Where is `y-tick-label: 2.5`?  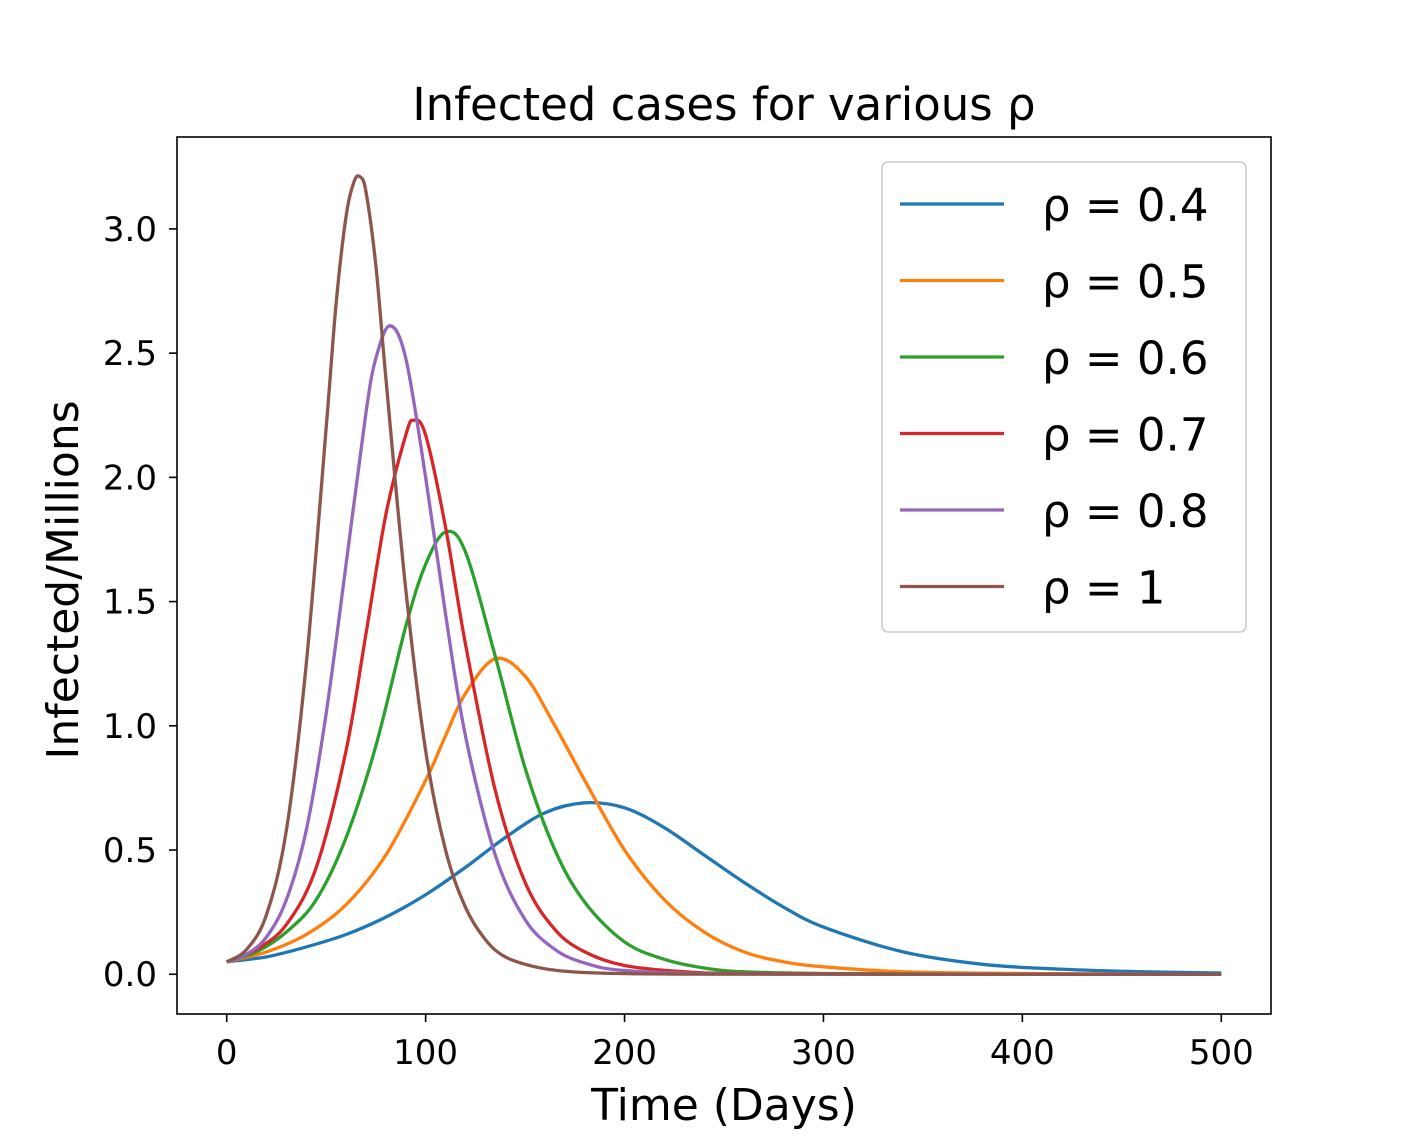
y-tick-label: 2.5 is located at coordinates (130, 354).